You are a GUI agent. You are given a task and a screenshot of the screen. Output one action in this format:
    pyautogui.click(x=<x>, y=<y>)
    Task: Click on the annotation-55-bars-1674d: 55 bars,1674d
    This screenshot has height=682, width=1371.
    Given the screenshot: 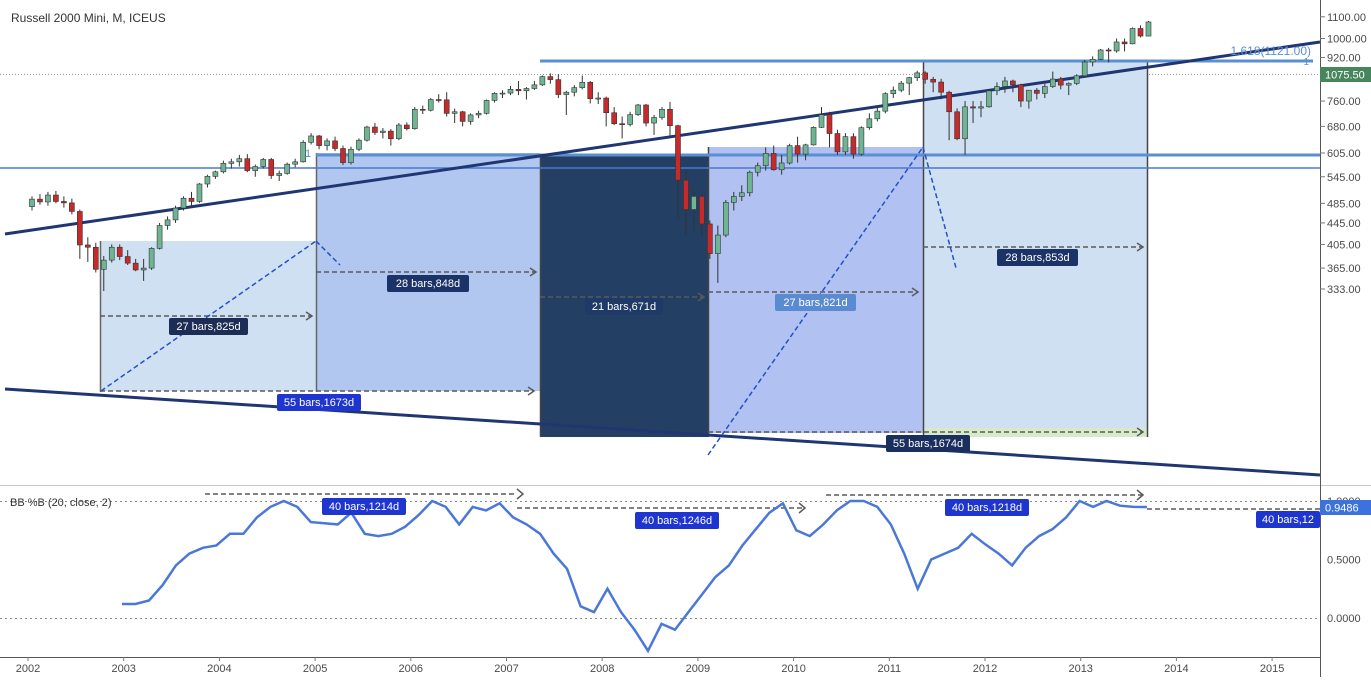 What is the action you would take?
    pyautogui.click(x=928, y=443)
    